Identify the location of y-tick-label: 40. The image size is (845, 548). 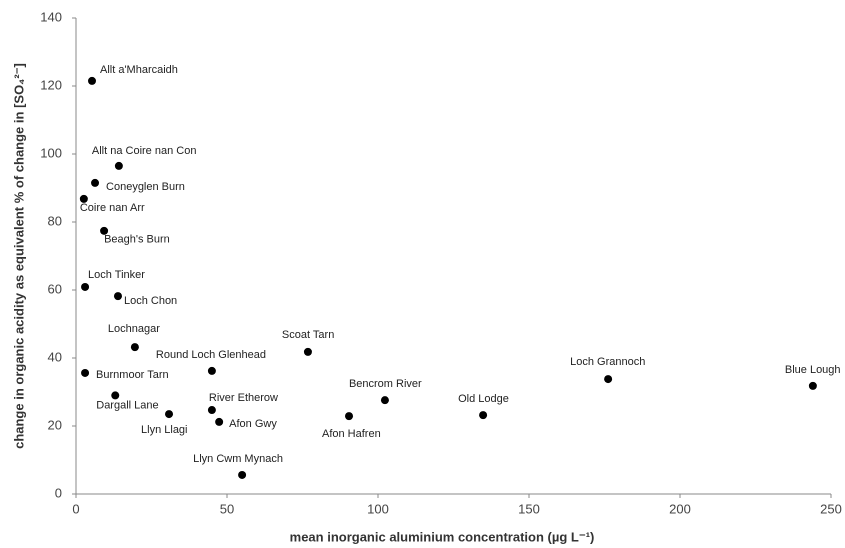
(55, 356).